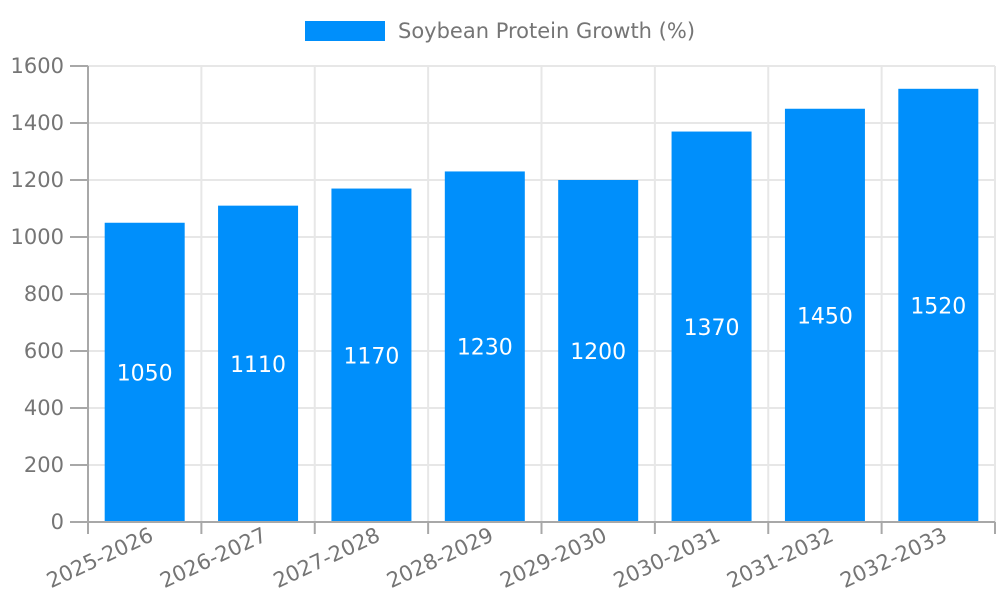 This screenshot has width=1000, height=600. Describe the element at coordinates (44, 465) in the screenshot. I see `y-tick-label: 200` at that location.